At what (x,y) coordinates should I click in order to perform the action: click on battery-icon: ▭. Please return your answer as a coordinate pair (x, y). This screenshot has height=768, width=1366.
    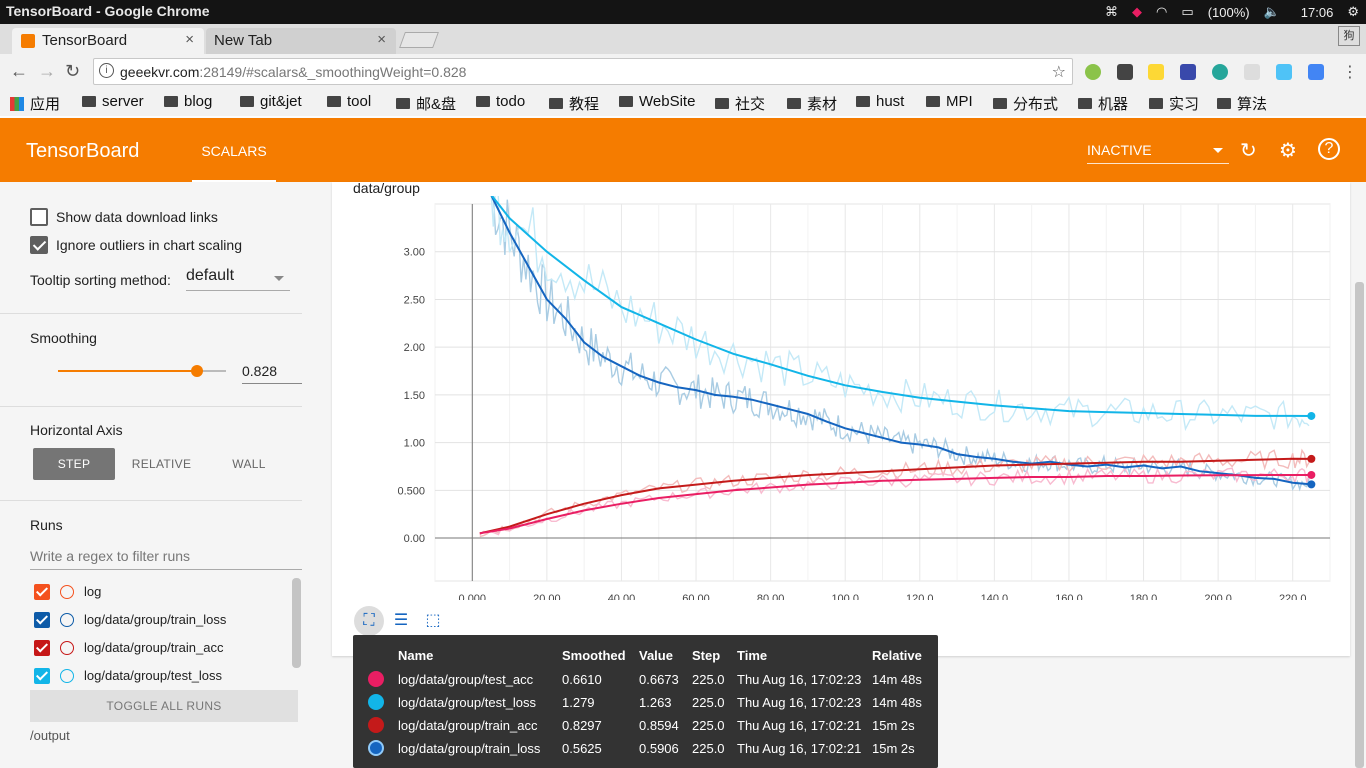
    Looking at the image, I should click on (1187, 11).